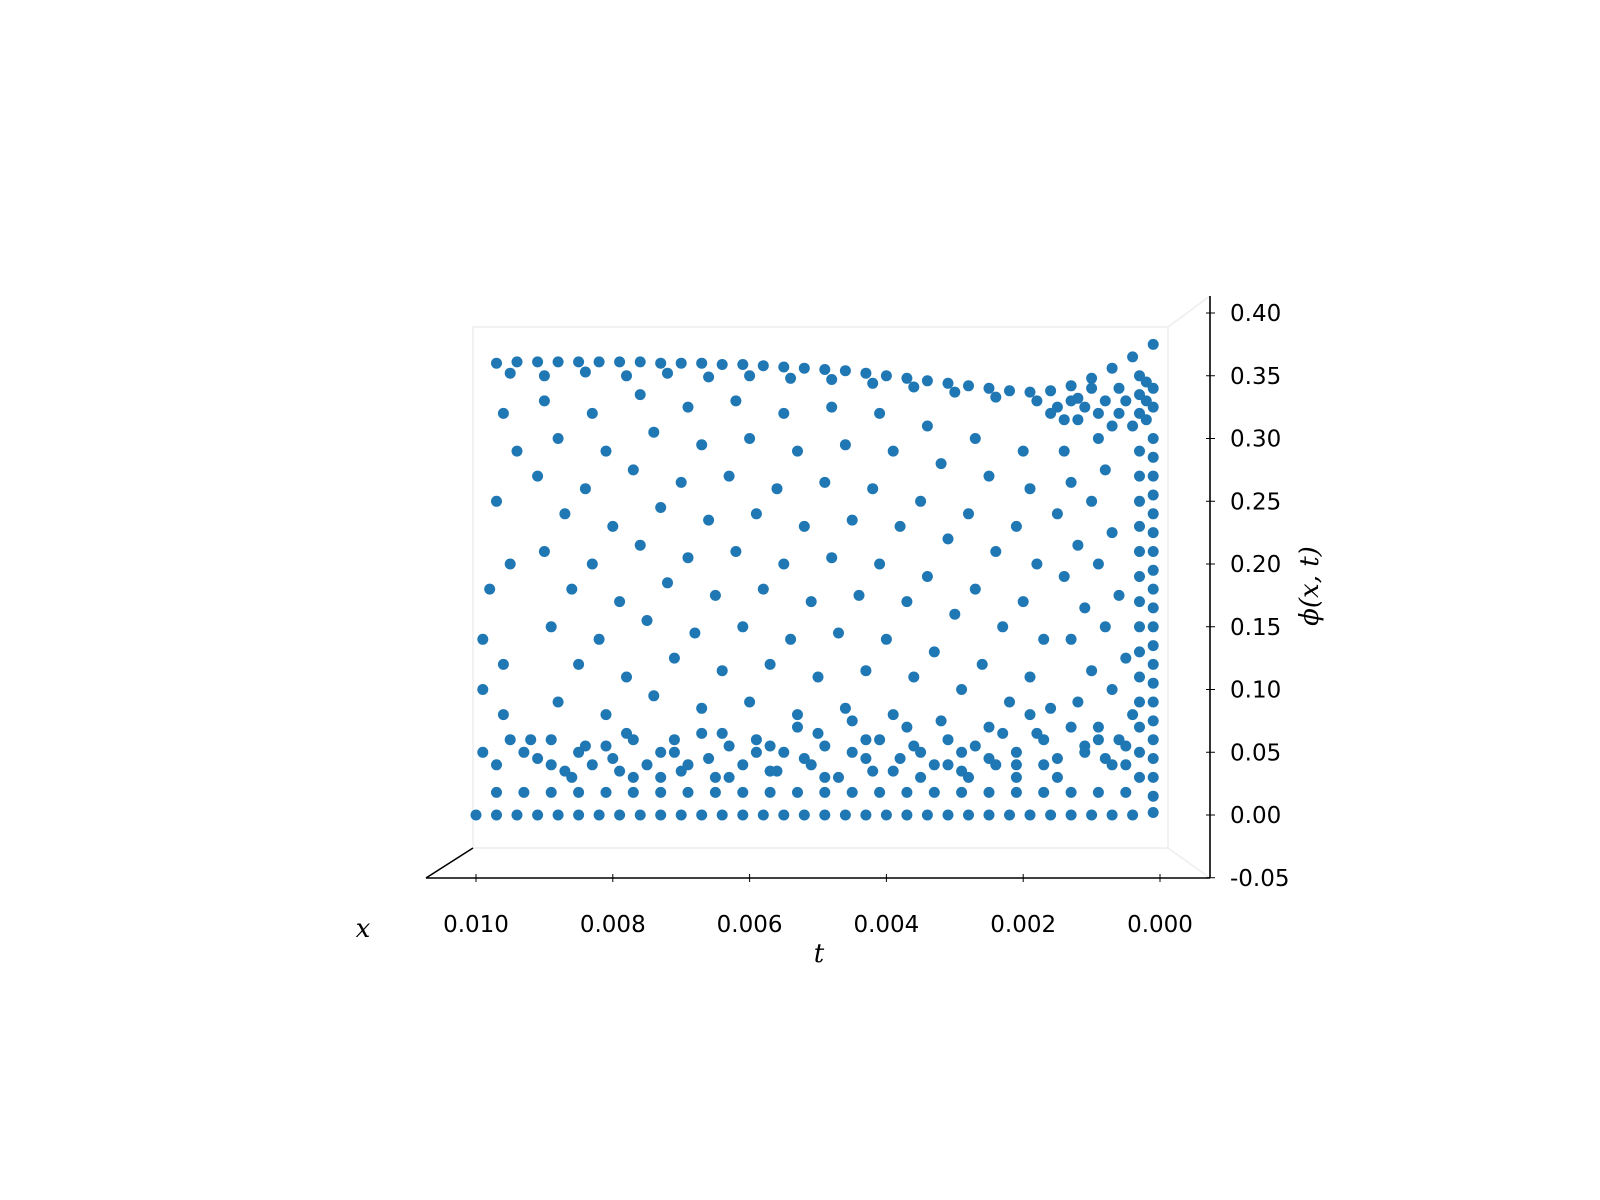 The width and height of the screenshot is (1600, 1200). Describe the element at coordinates (1160, 925) in the screenshot. I see `x-tick-label: 0.000` at that location.